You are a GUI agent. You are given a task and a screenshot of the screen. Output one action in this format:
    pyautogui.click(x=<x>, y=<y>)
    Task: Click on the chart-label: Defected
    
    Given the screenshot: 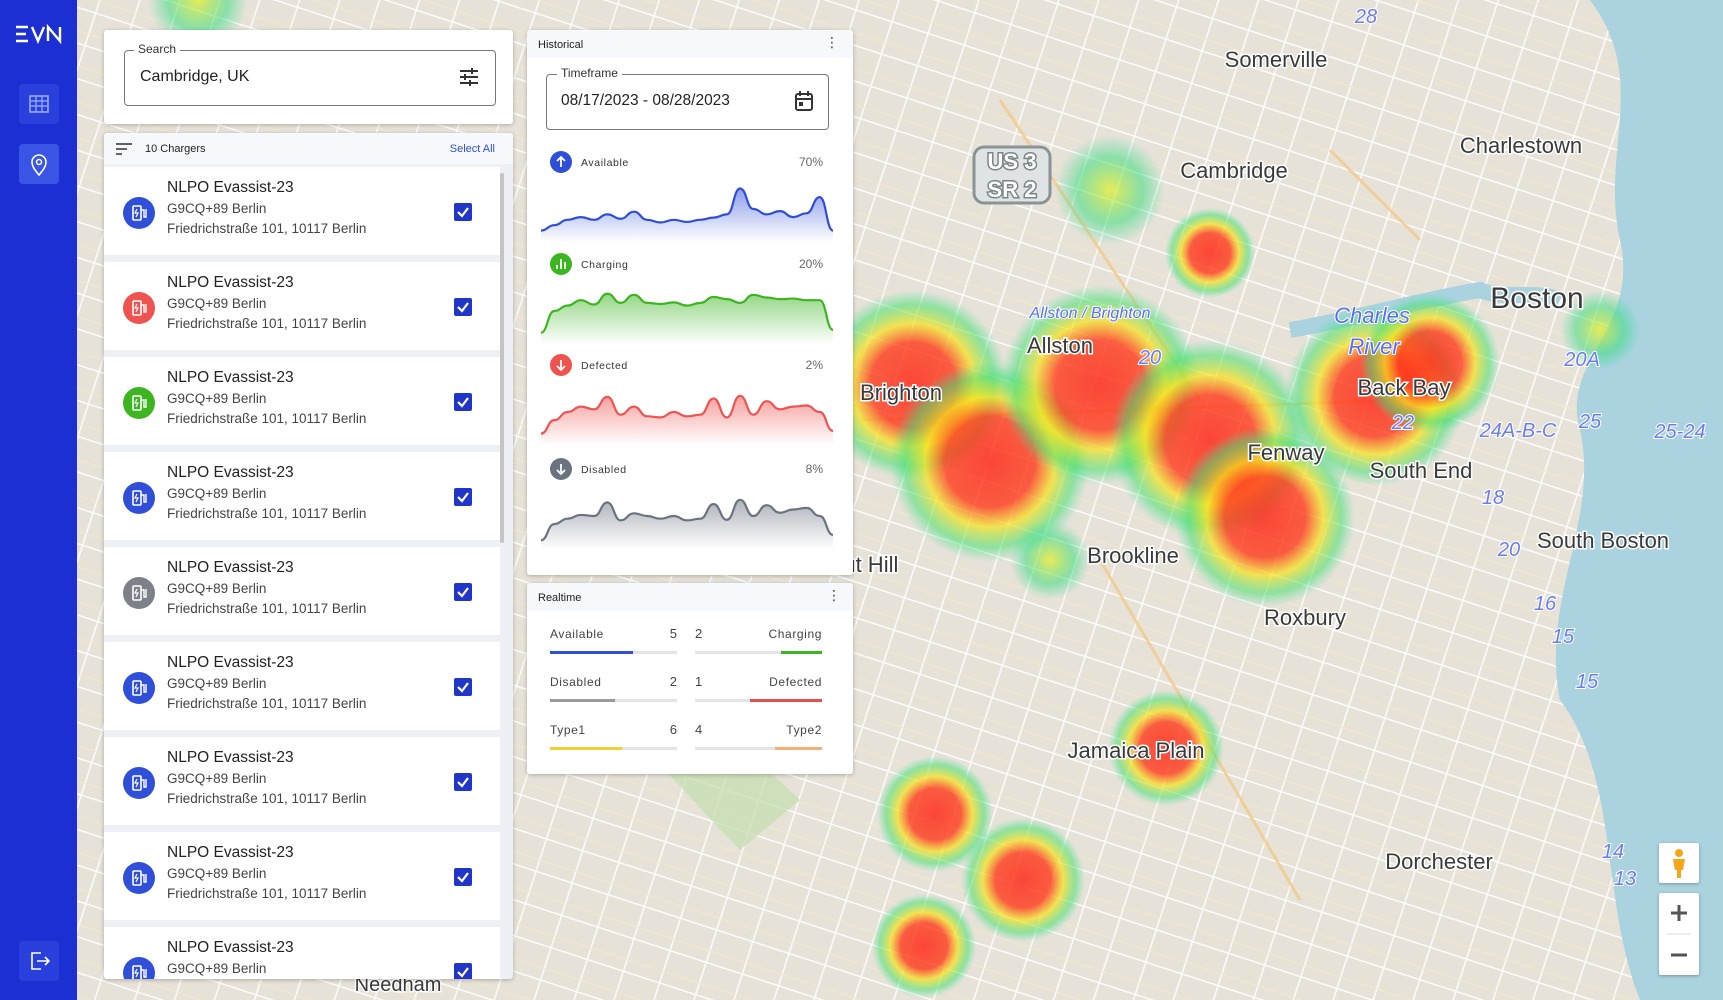 What is the action you would take?
    pyautogui.click(x=604, y=366)
    